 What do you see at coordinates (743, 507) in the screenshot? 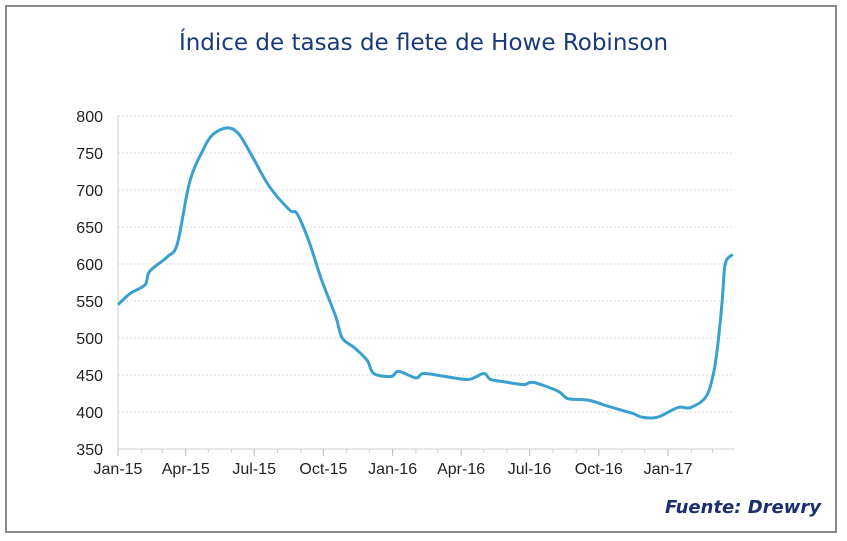
I see `source-note: Fuente: Drewry` at bounding box center [743, 507].